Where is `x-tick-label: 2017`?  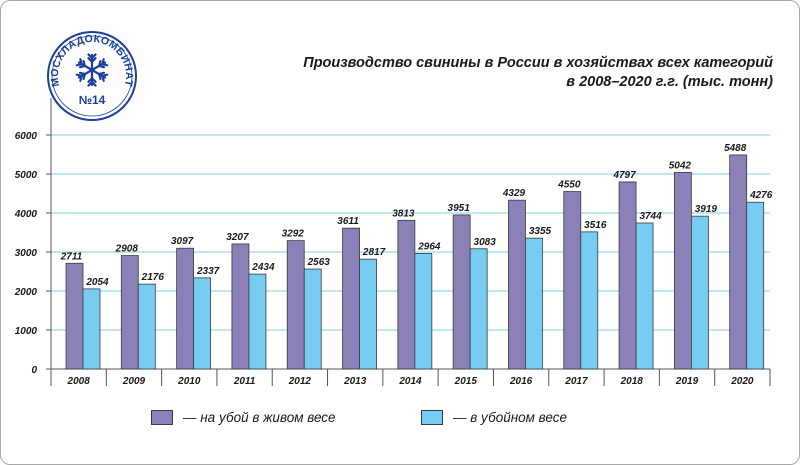 x-tick-label: 2017 is located at coordinates (576, 381).